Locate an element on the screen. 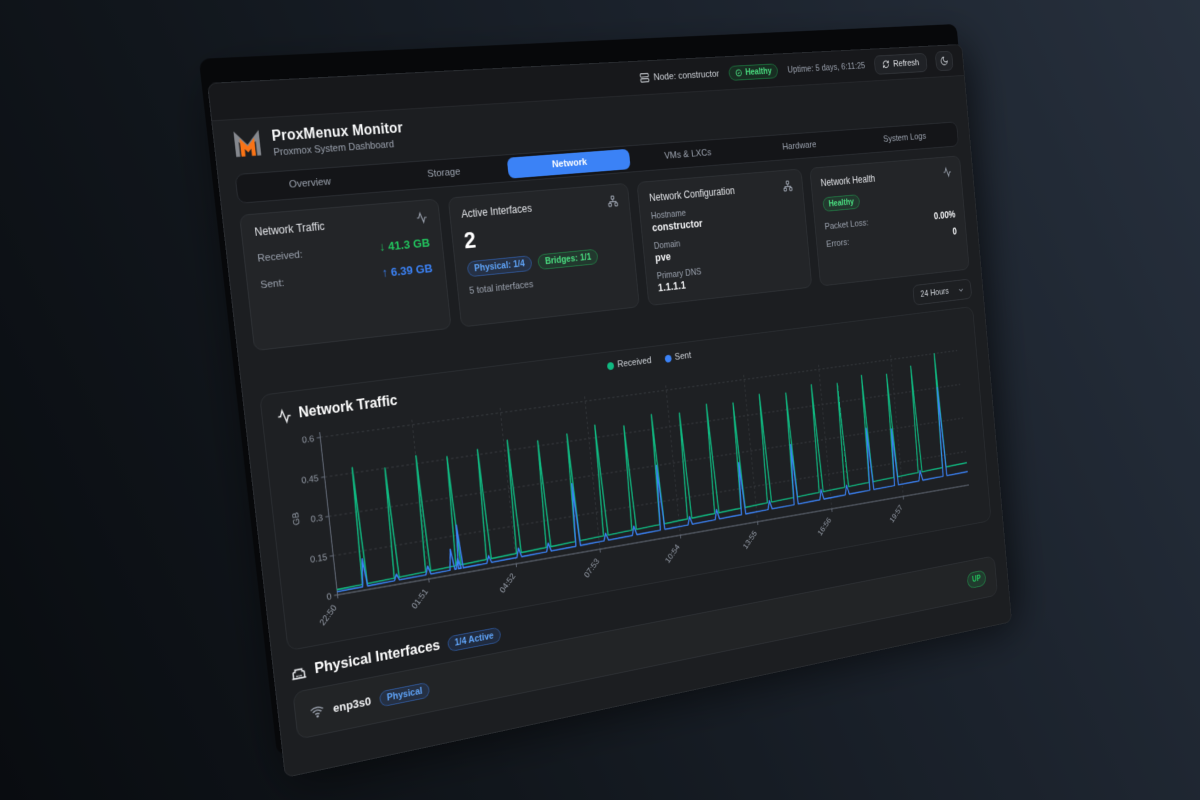  server-icon is located at coordinates (644, 77).